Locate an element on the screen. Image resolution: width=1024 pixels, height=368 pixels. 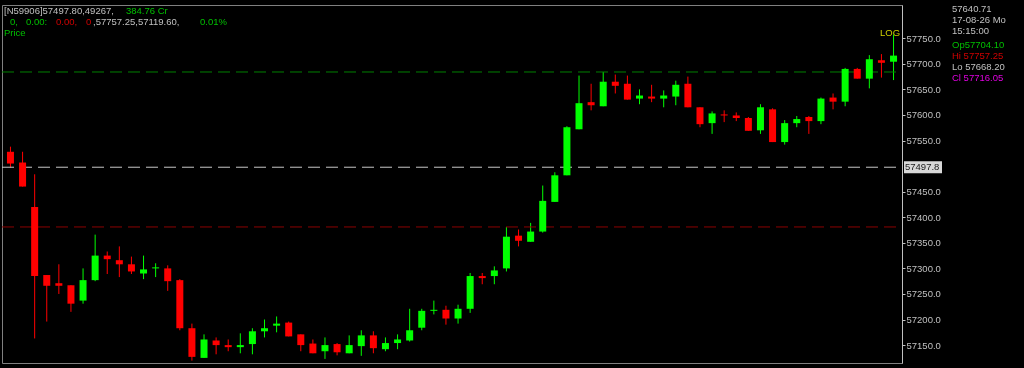
y-tick-label: 57550.0 is located at coordinates (923, 141).